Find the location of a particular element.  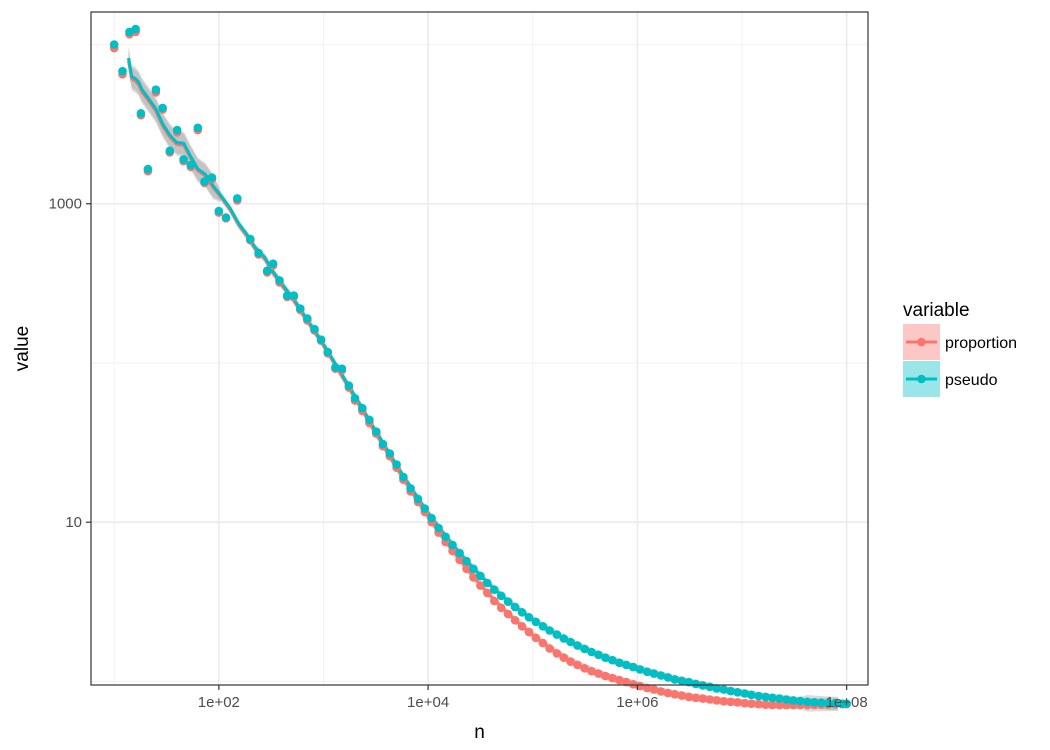

x-tick-label: 1e+08 is located at coordinates (847, 702).